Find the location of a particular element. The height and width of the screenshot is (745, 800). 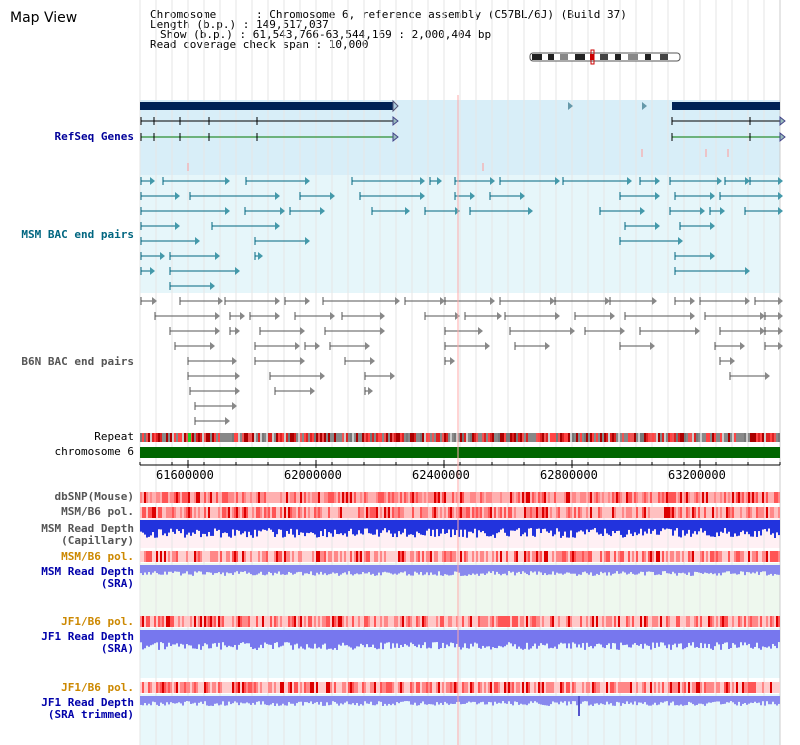

msm-depth-sra-label: MSM Read Depth is located at coordinates (87, 571).